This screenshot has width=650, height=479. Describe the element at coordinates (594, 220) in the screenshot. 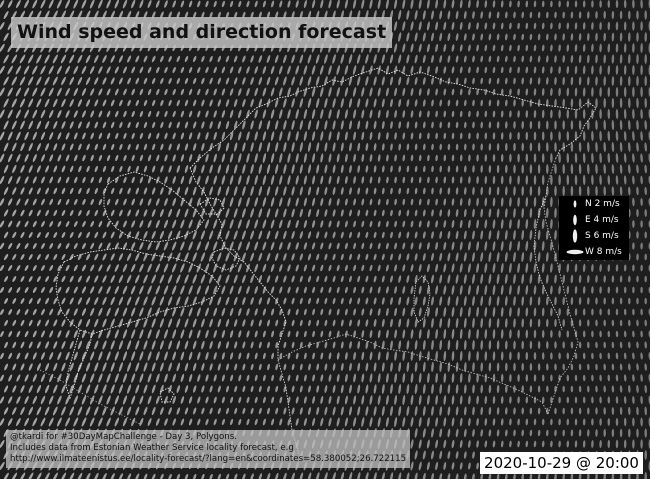

I see `legend-item: E 4 m/s` at that location.